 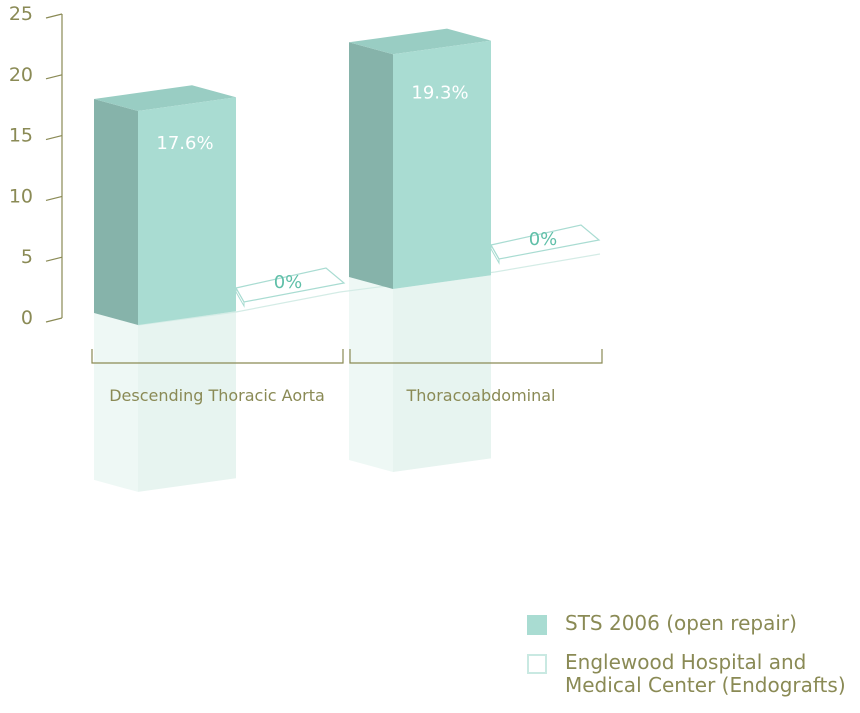 What do you see at coordinates (217, 395) in the screenshot?
I see `category-label: Descending Thoracic Aorta` at bounding box center [217, 395].